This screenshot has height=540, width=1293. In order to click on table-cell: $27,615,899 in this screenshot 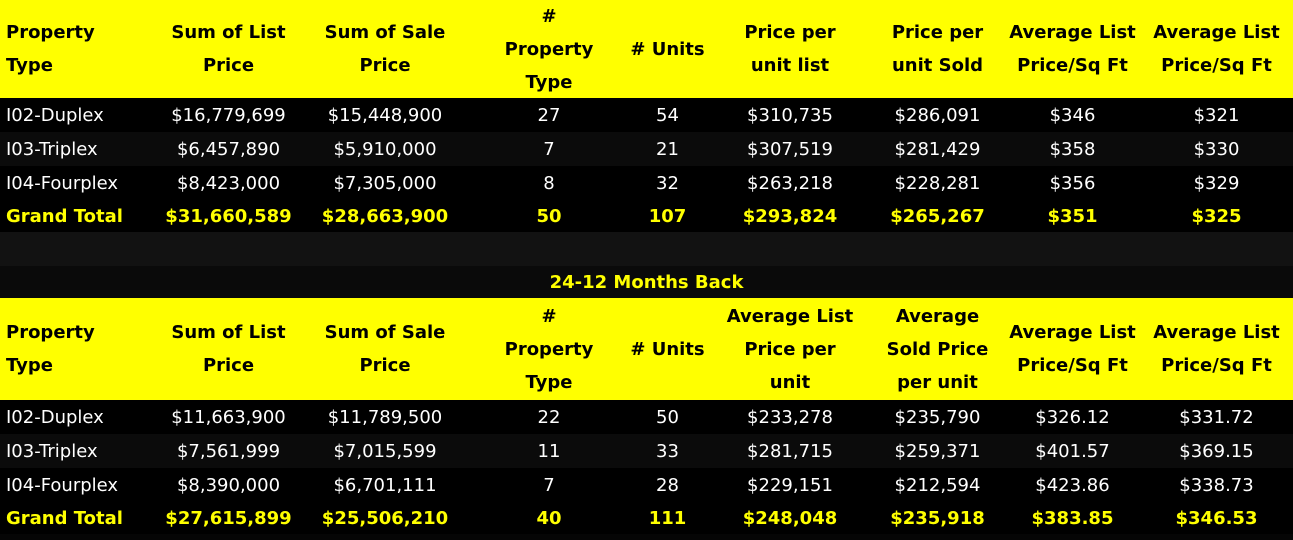, I will do `click(228, 518)`.